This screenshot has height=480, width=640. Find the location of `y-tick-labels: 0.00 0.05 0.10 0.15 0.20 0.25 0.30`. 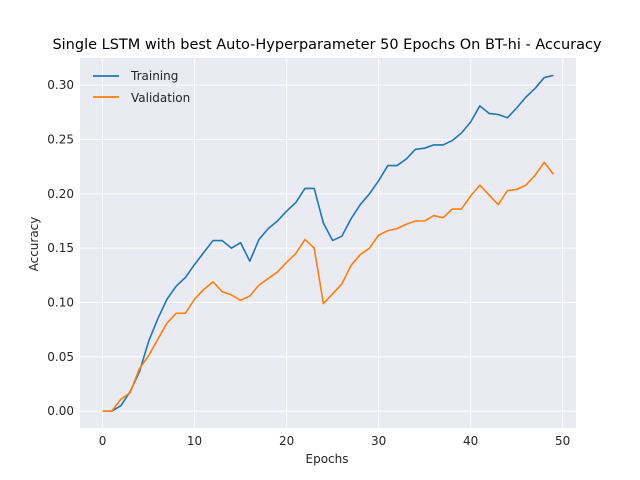

y-tick-labels: 0.00 0.05 0.10 0.15 0.20 0.25 0.30 is located at coordinates (60, 248).